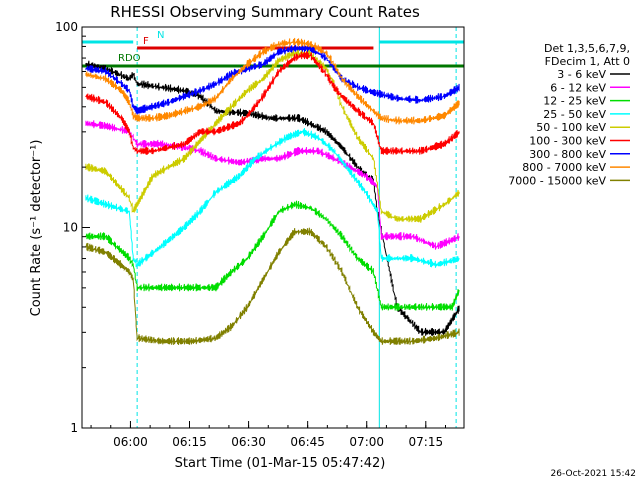 This screenshot has width=640, height=480. What do you see at coordinates (66, 27) in the screenshot?
I see `y-tick-label-2: 100` at bounding box center [66, 27].